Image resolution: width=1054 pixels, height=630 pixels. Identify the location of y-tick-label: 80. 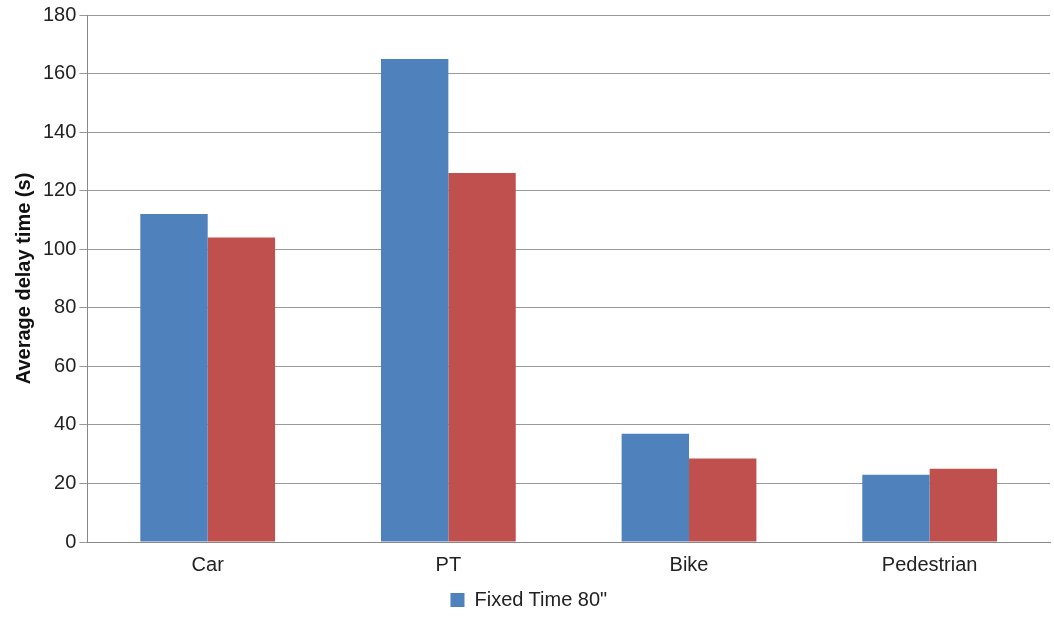
(65, 306).